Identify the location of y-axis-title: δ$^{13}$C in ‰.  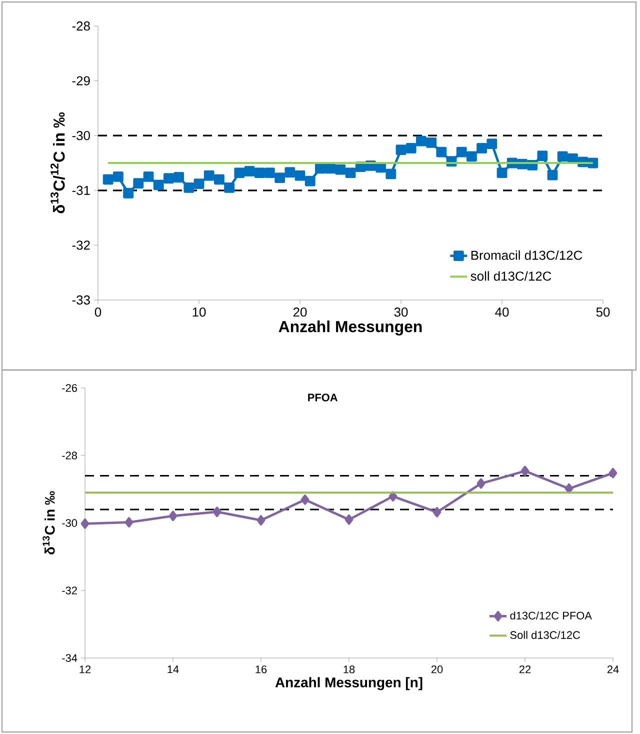
(48, 522).